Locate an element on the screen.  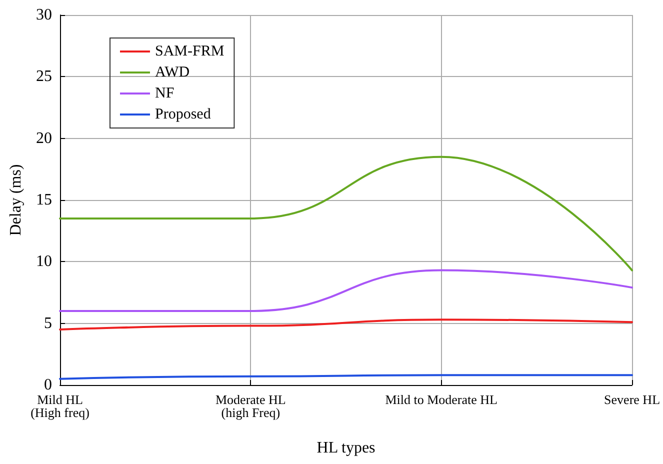
y-tick-label: 10 is located at coordinates (44, 261).